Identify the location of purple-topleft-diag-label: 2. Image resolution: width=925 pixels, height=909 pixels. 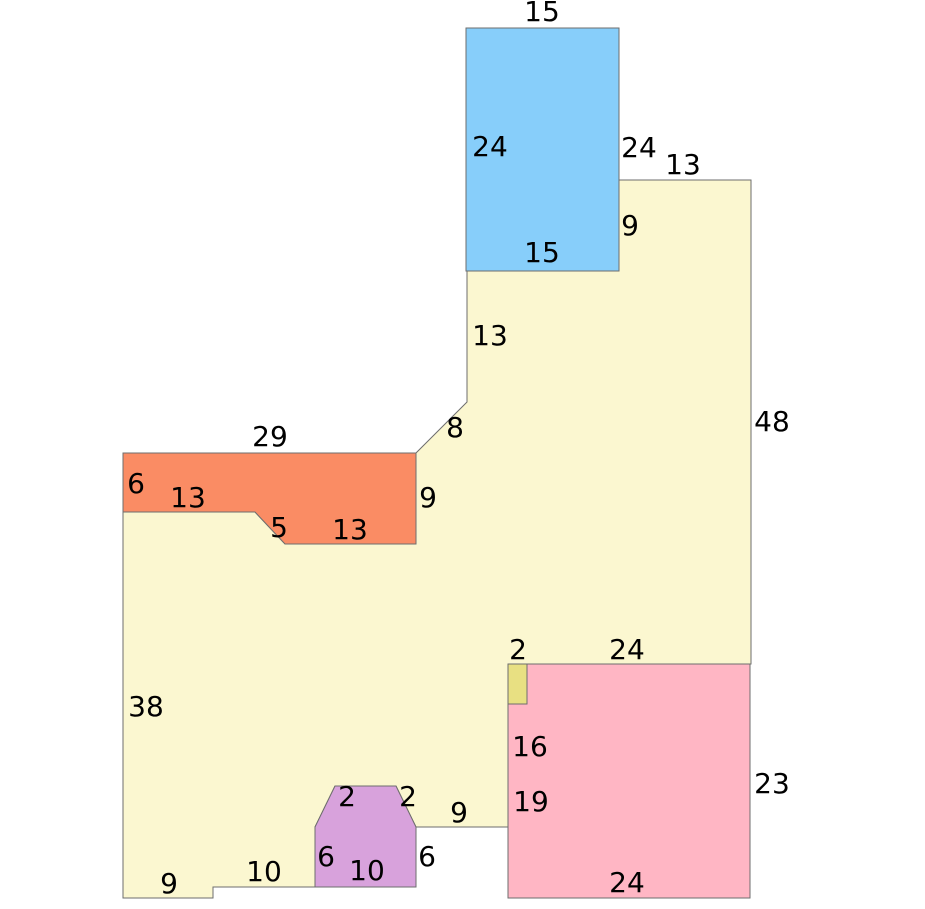
(347, 796).